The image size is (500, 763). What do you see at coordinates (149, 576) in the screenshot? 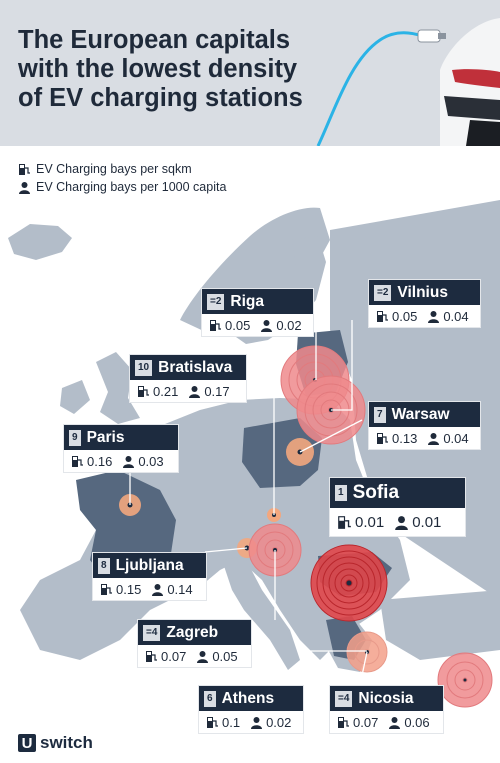
I see `city-label-ljubljana: 8 Ljubljana 0.15 0.14` at bounding box center [149, 576].